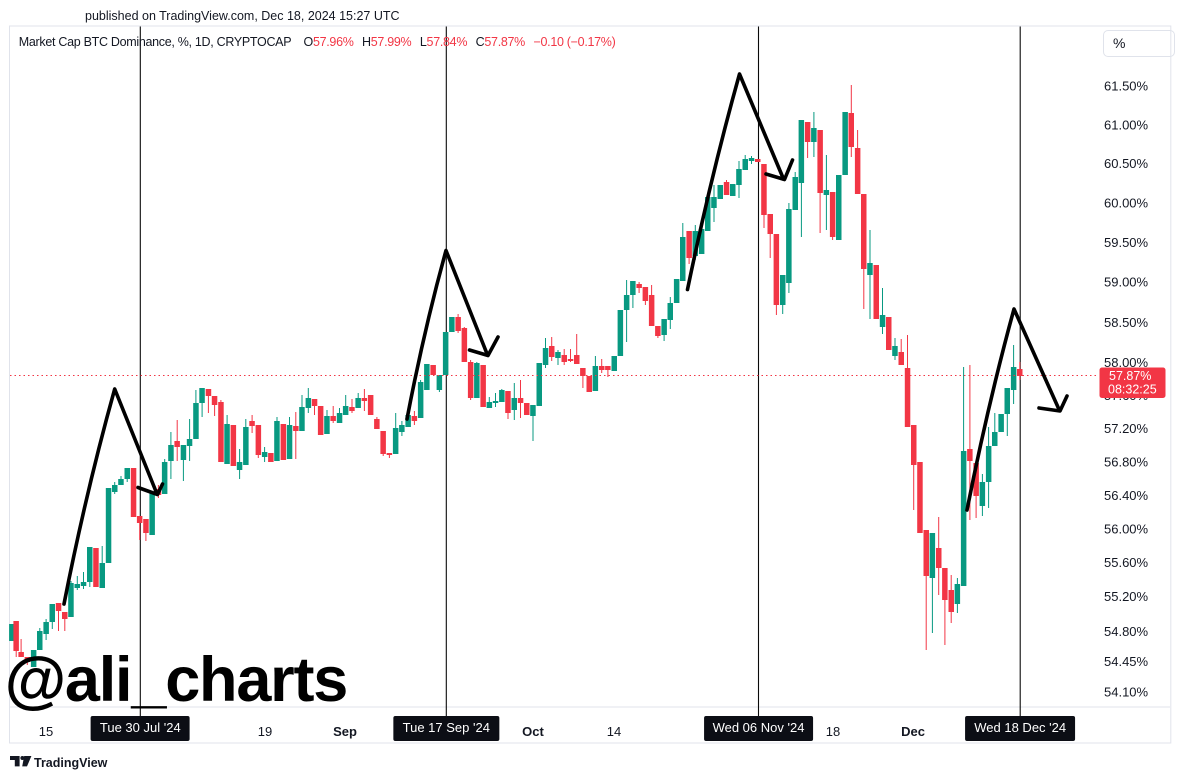 The height and width of the screenshot is (780, 1181). I want to click on svg-text: 56.80%, so click(1126, 461).